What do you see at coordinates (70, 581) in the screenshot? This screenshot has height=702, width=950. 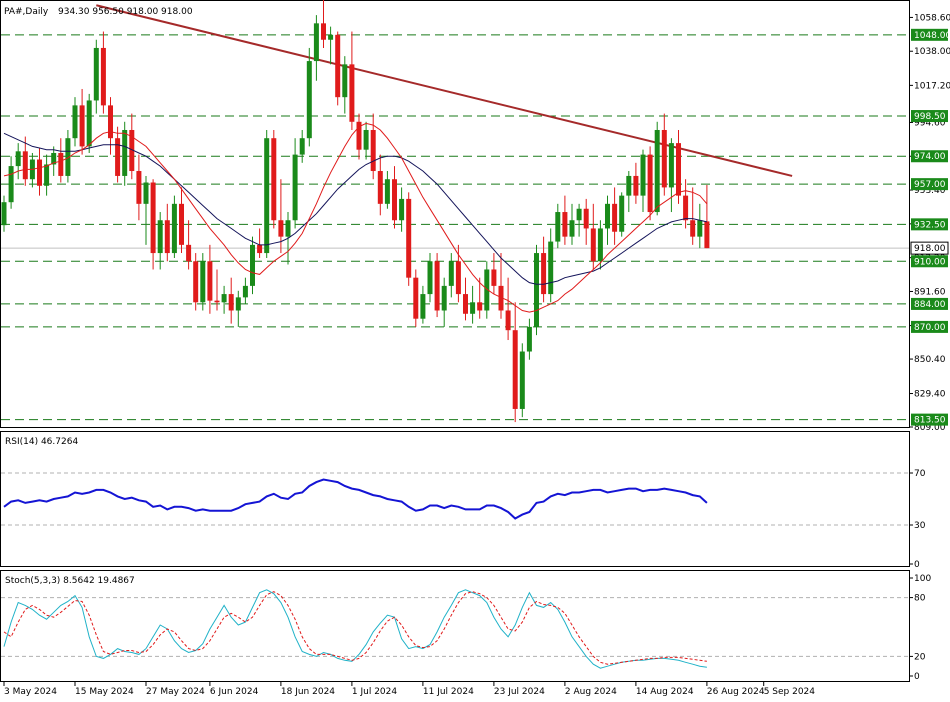 I see `stoch-label: Stoch(5,3,3) 8.5642 19.4867` at bounding box center [70, 581].